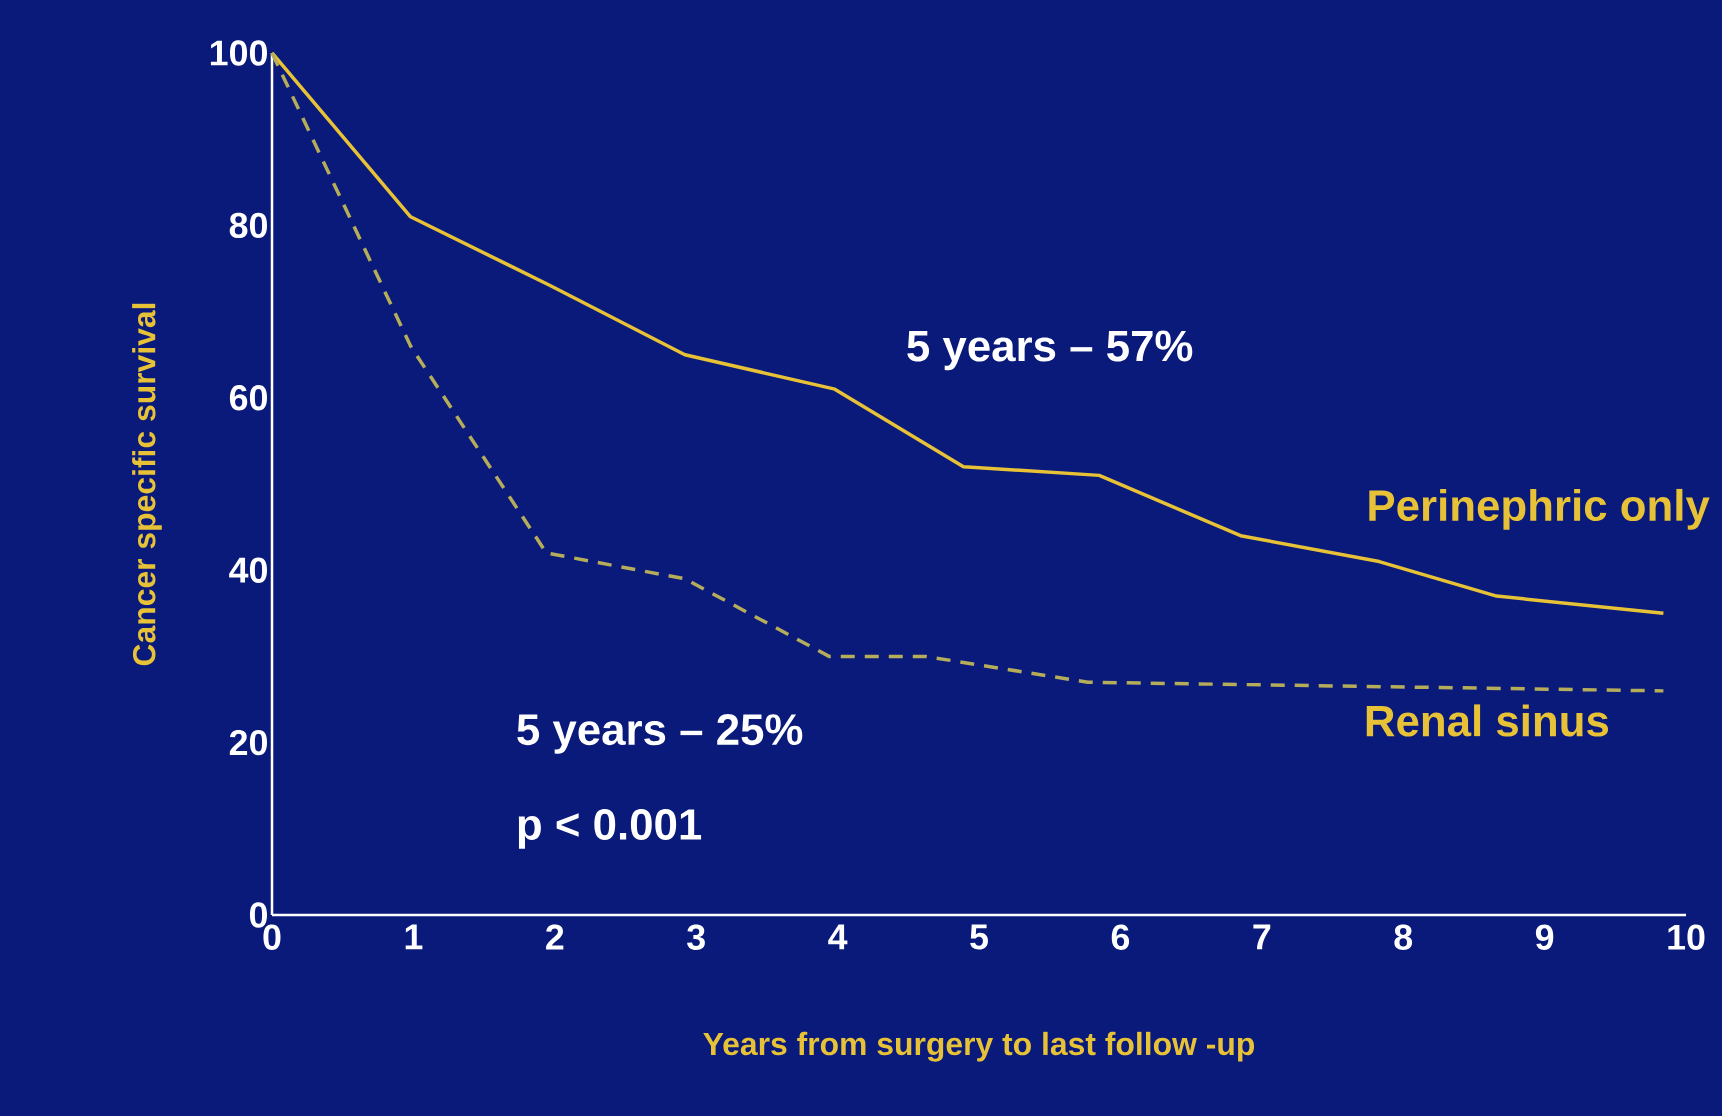 Image resolution: width=1722 pixels, height=1116 pixels. What do you see at coordinates (1686, 937) in the screenshot?
I see `x-tick-label: 10` at bounding box center [1686, 937].